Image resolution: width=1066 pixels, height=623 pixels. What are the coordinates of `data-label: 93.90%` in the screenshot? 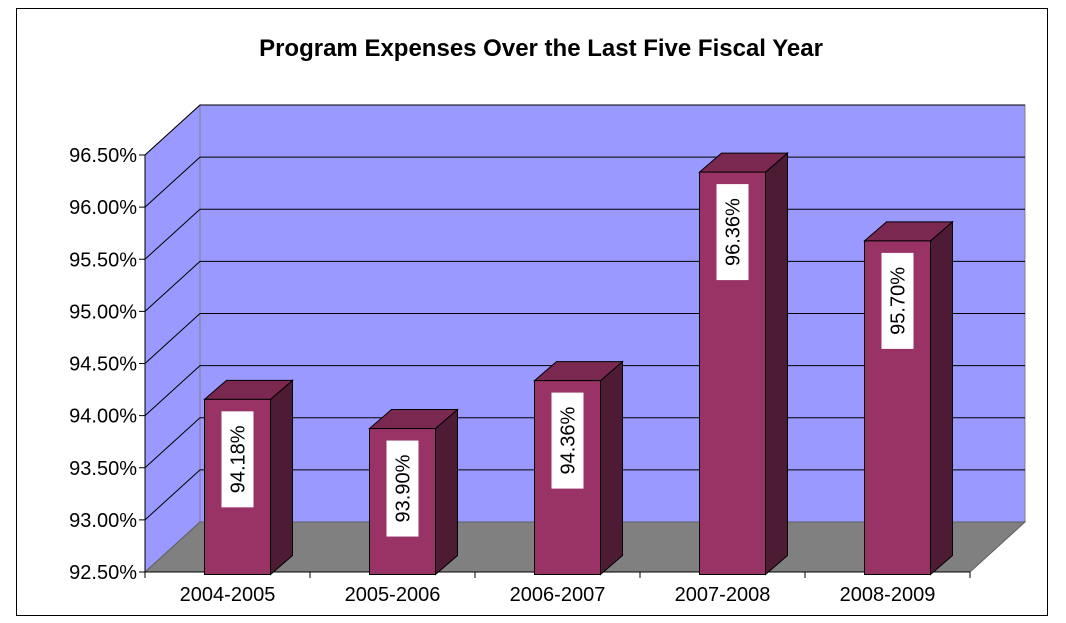 It's located at (402, 488).